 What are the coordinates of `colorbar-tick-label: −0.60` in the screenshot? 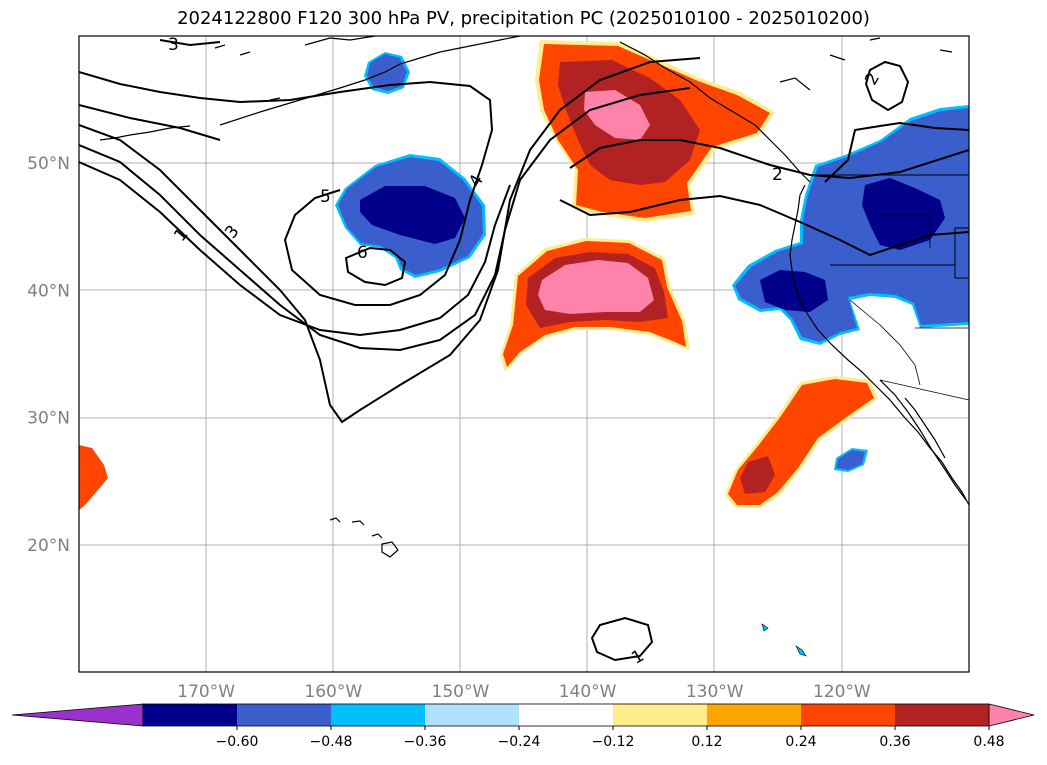 It's located at (237, 742).